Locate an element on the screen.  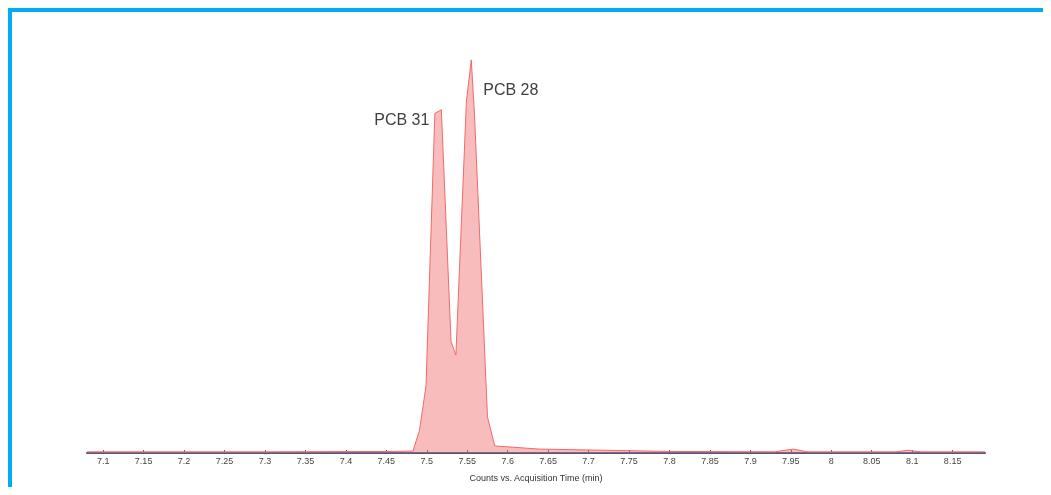
x-tick-label: 7.7 is located at coordinates (588, 460).